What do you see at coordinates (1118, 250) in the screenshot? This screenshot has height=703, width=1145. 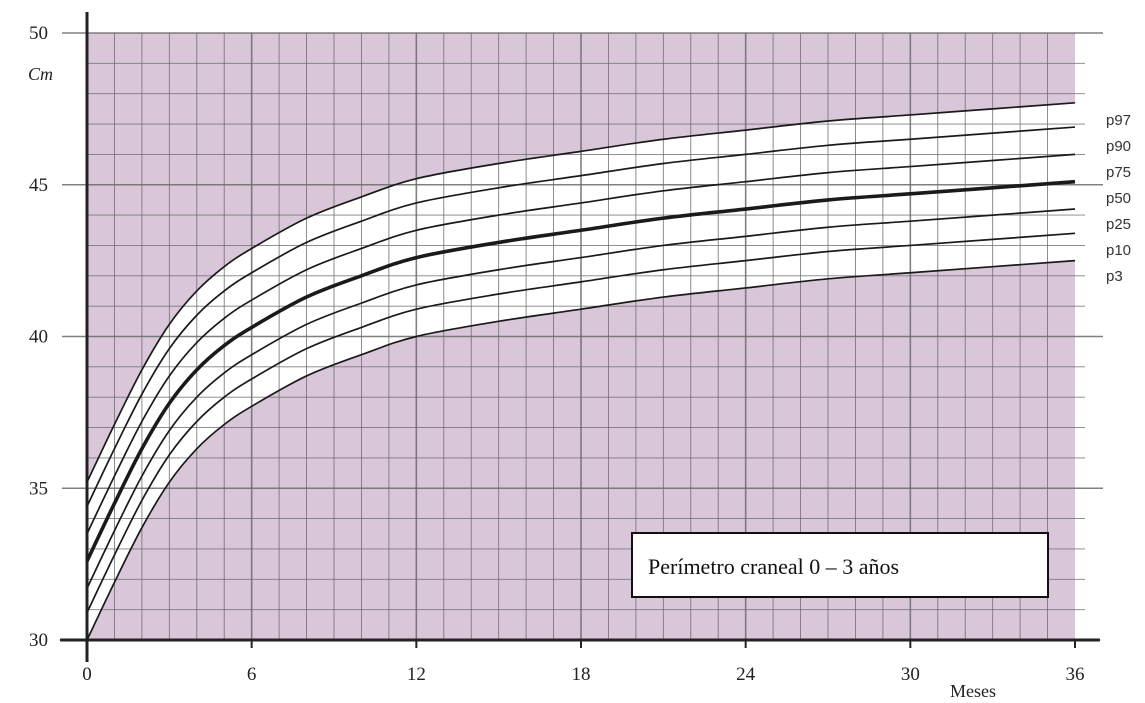 I see `series-label-p10: p10` at bounding box center [1118, 250].